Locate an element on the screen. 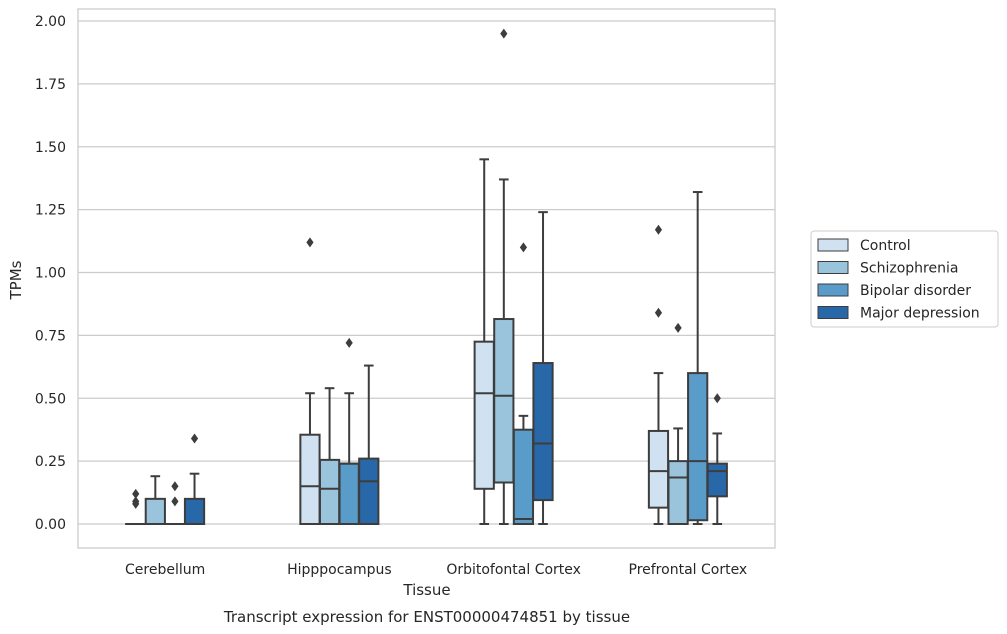 The height and width of the screenshot is (634, 1007). y-tick-labels: 0.00 0.25 0.50 0.75 1.00 1.25 1.50 1.75 2.00 is located at coordinates (50, 273).